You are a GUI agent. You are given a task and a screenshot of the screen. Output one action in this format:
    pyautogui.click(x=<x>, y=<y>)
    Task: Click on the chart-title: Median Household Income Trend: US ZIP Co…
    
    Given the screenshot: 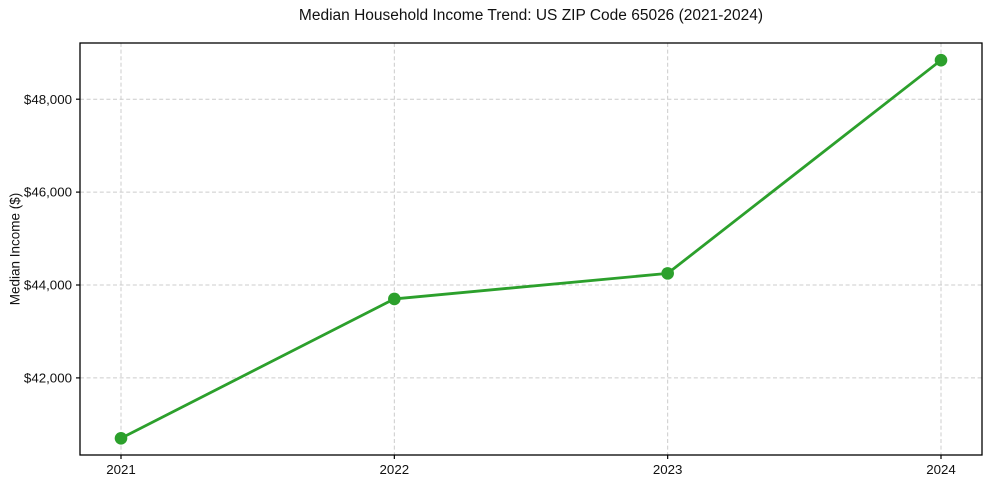 What is the action you would take?
    pyautogui.click(x=531, y=15)
    